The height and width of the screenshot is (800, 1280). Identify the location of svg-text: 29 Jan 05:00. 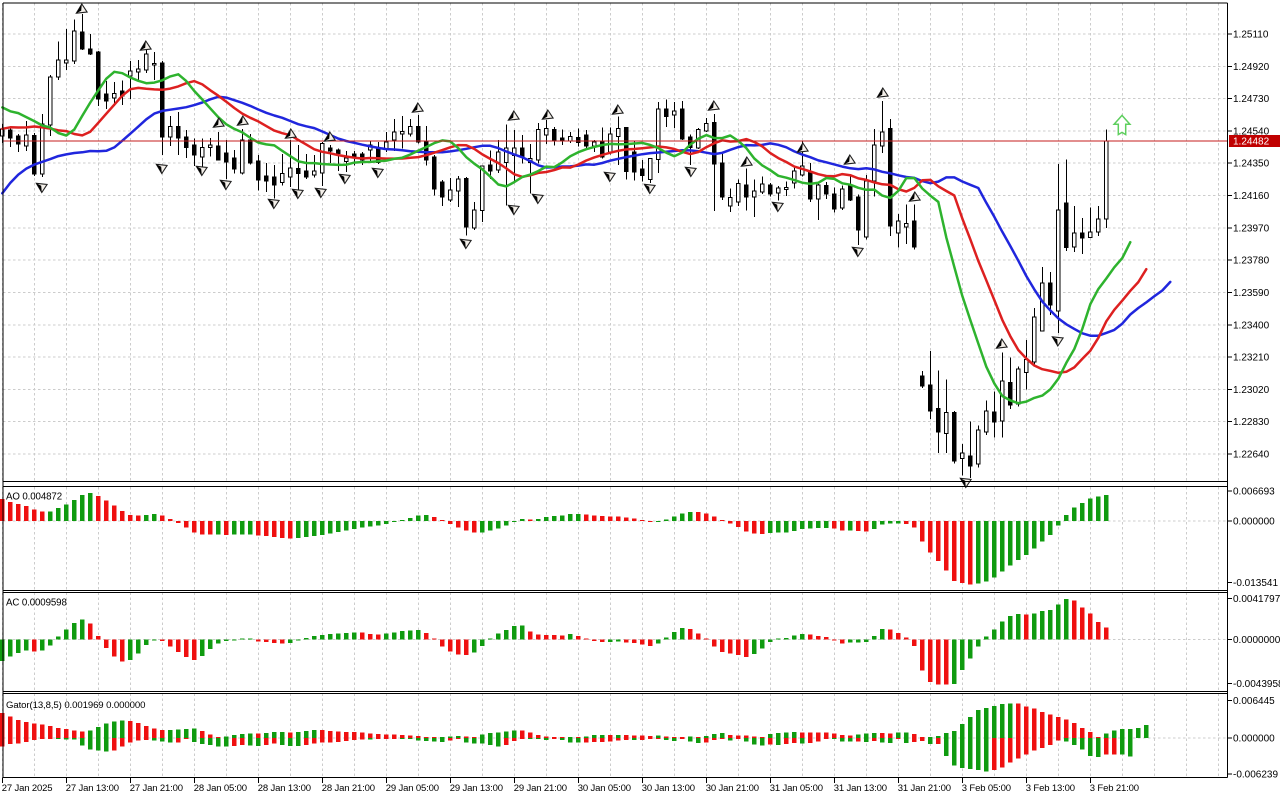
(412, 788).